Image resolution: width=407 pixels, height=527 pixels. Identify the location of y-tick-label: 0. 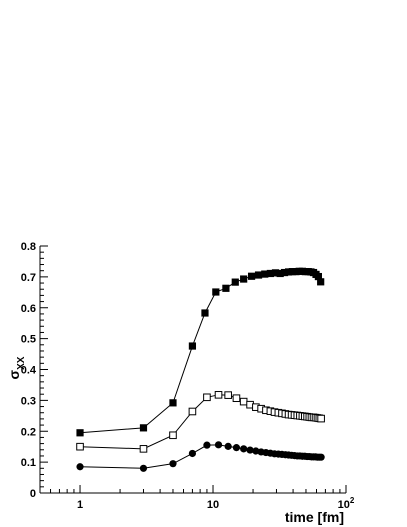
(33, 494).